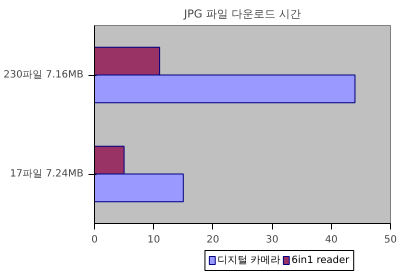 The image size is (402, 277). I want to click on x-tick-label: 0, so click(94, 240).